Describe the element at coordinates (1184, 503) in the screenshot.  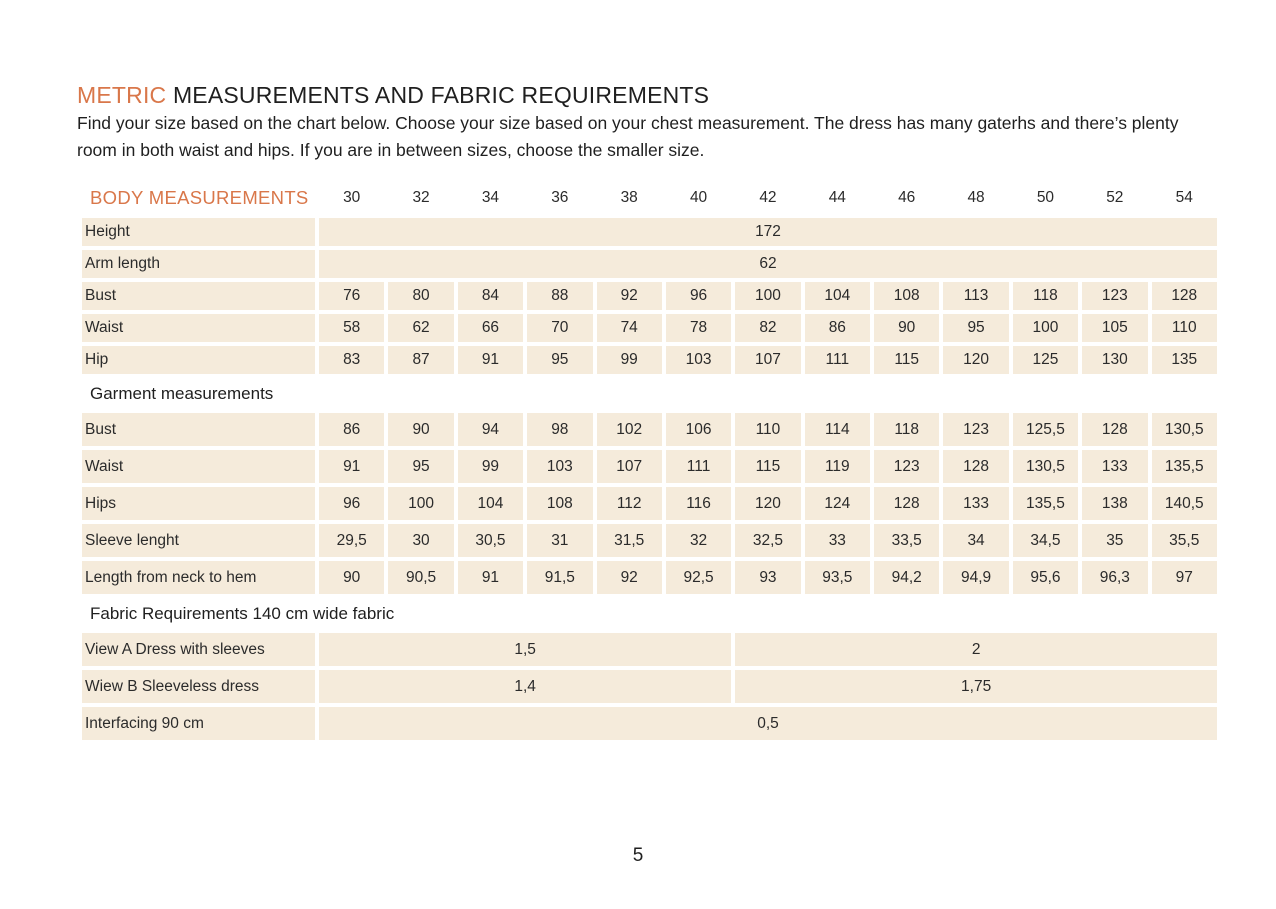
I see `value-cell: 140,5` at that location.